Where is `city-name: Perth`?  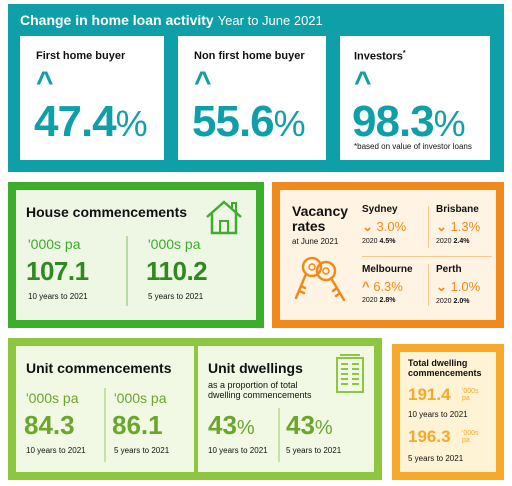 city-name: Perth is located at coordinates (449, 269).